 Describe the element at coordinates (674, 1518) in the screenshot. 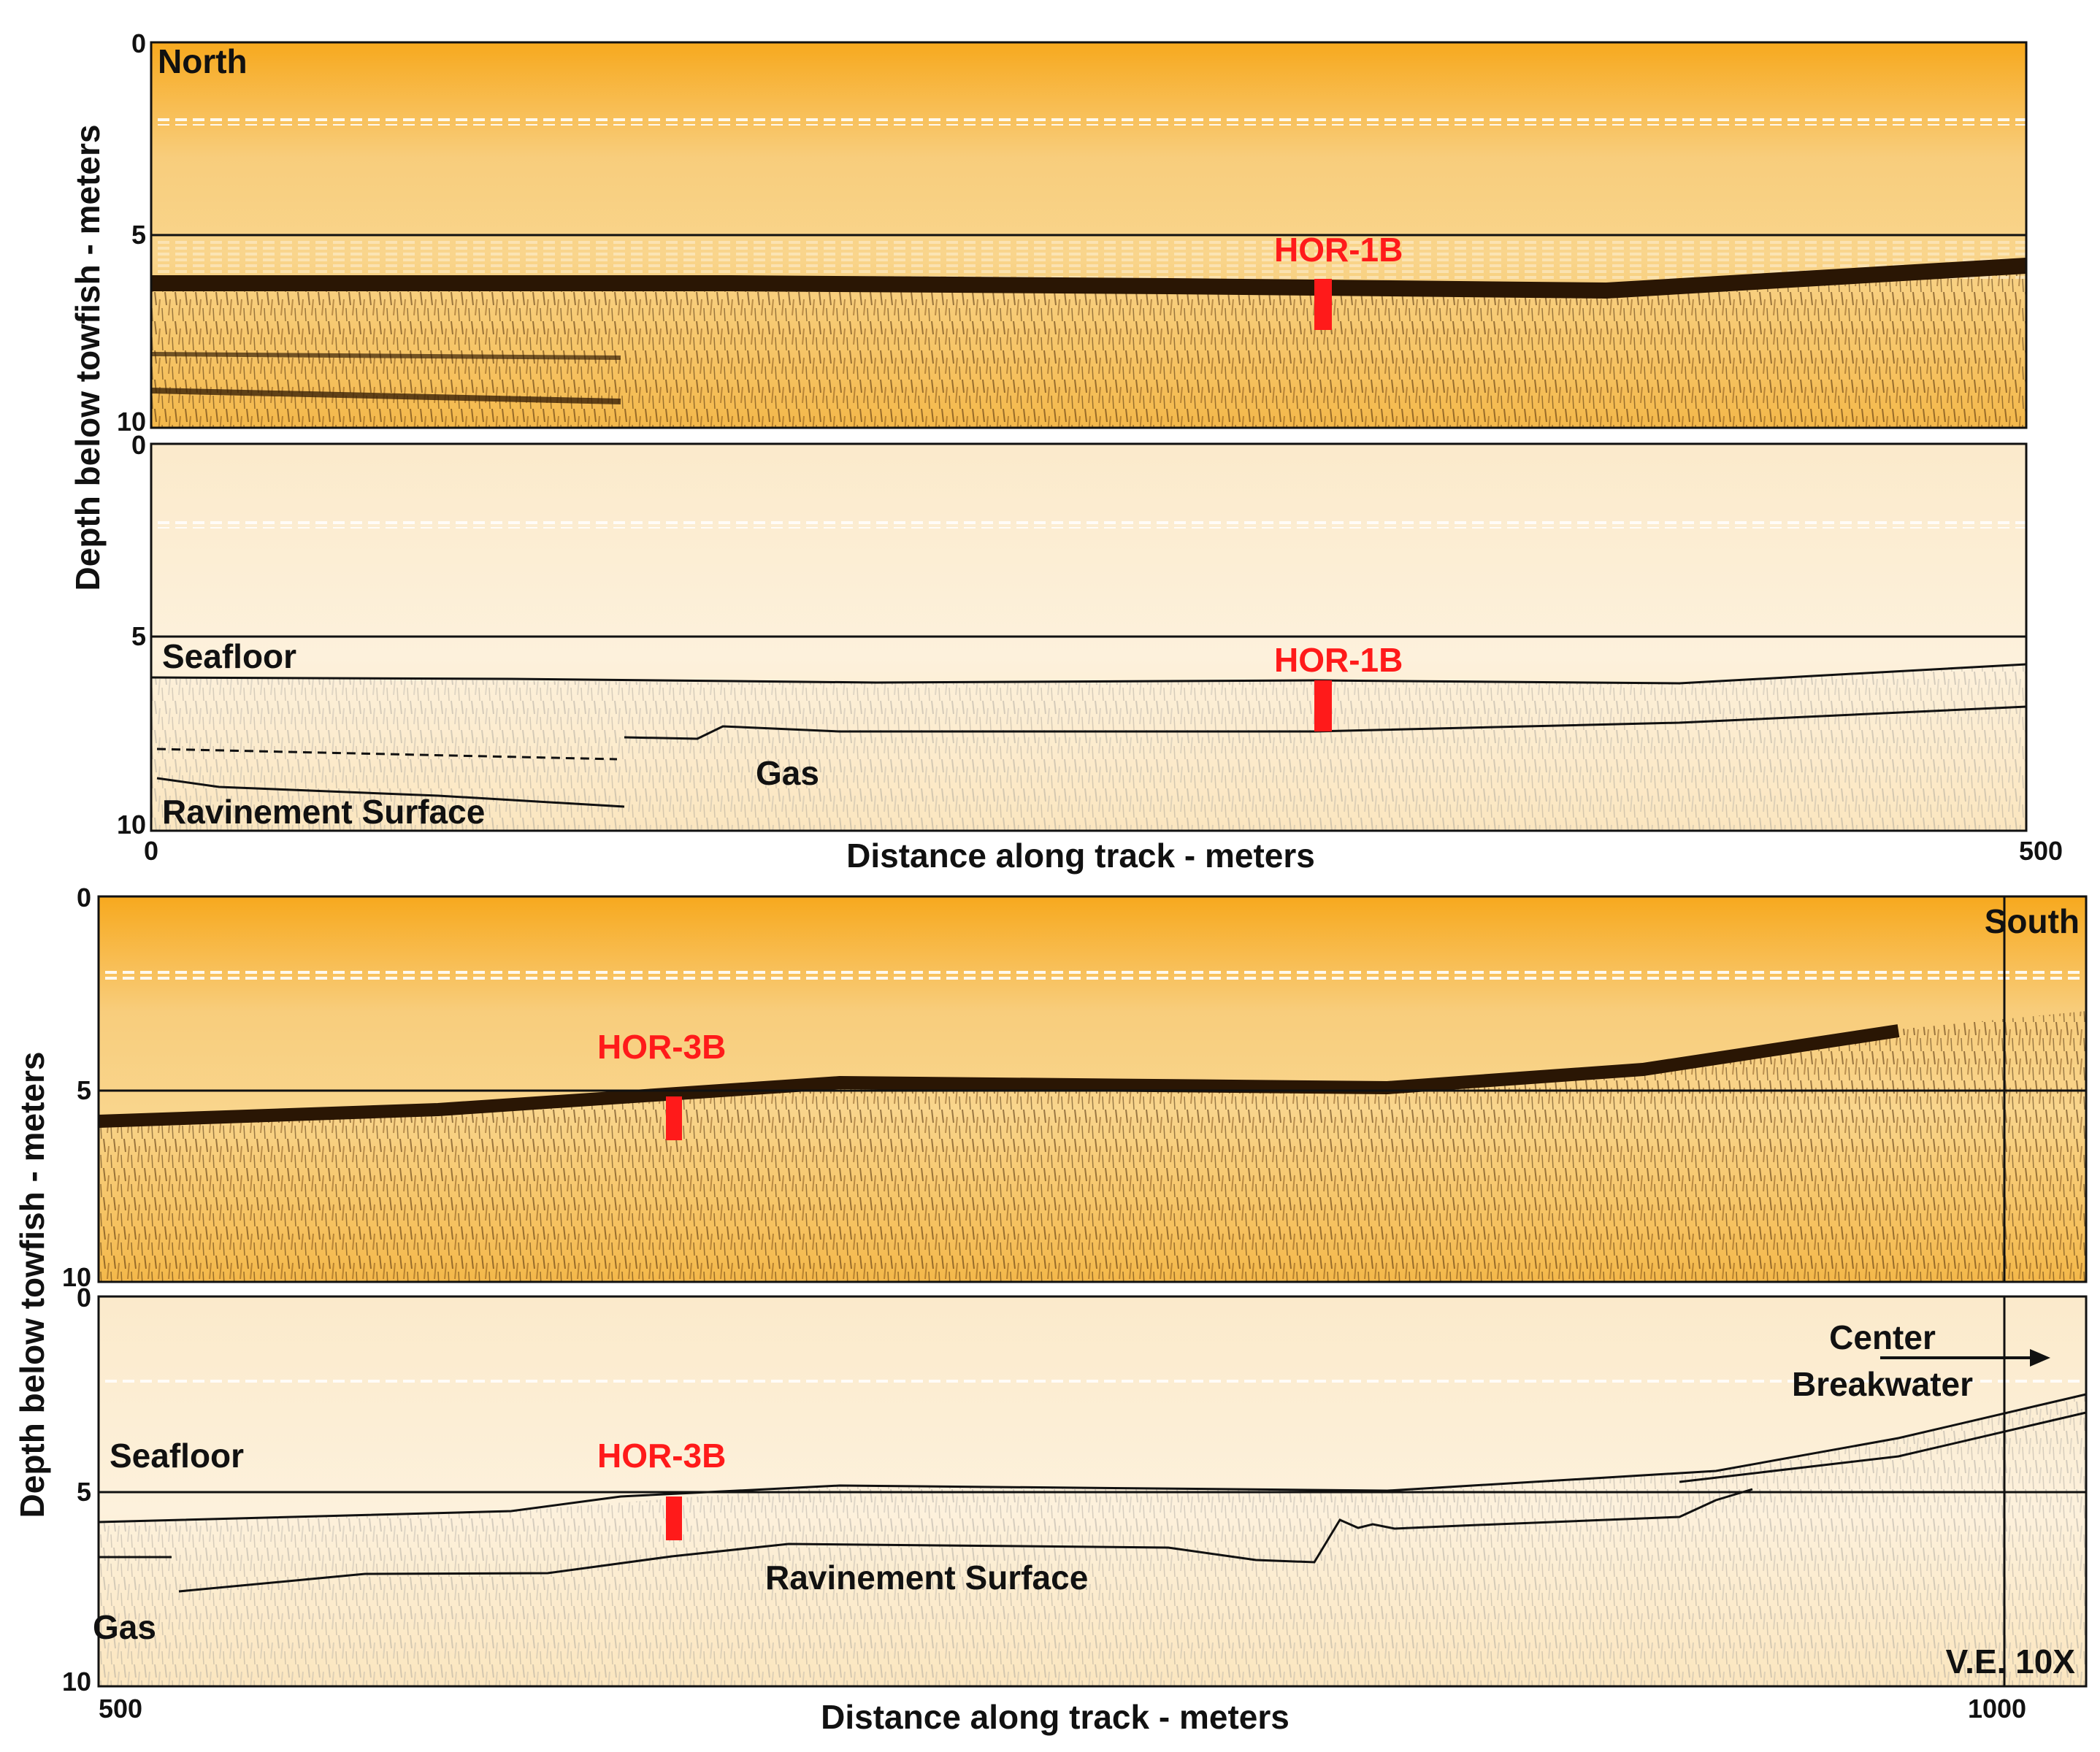

I see `bottom-interp-core-marker` at that location.